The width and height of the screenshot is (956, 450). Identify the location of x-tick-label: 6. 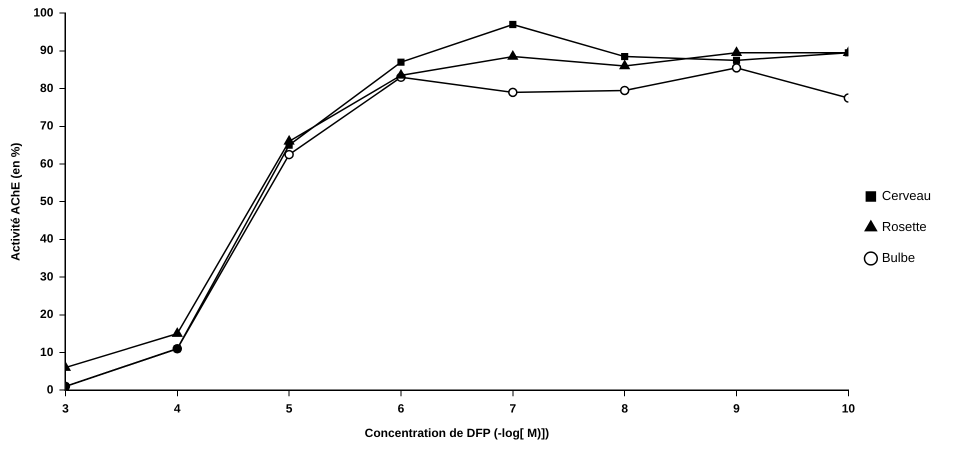
(401, 409).